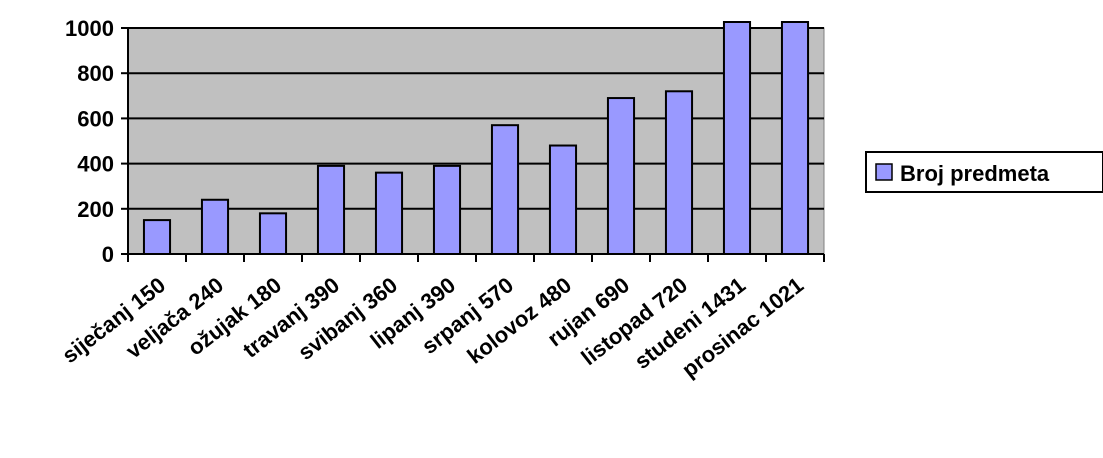  What do you see at coordinates (89, 28) in the screenshot?
I see `y-tick-label: 1000` at bounding box center [89, 28].